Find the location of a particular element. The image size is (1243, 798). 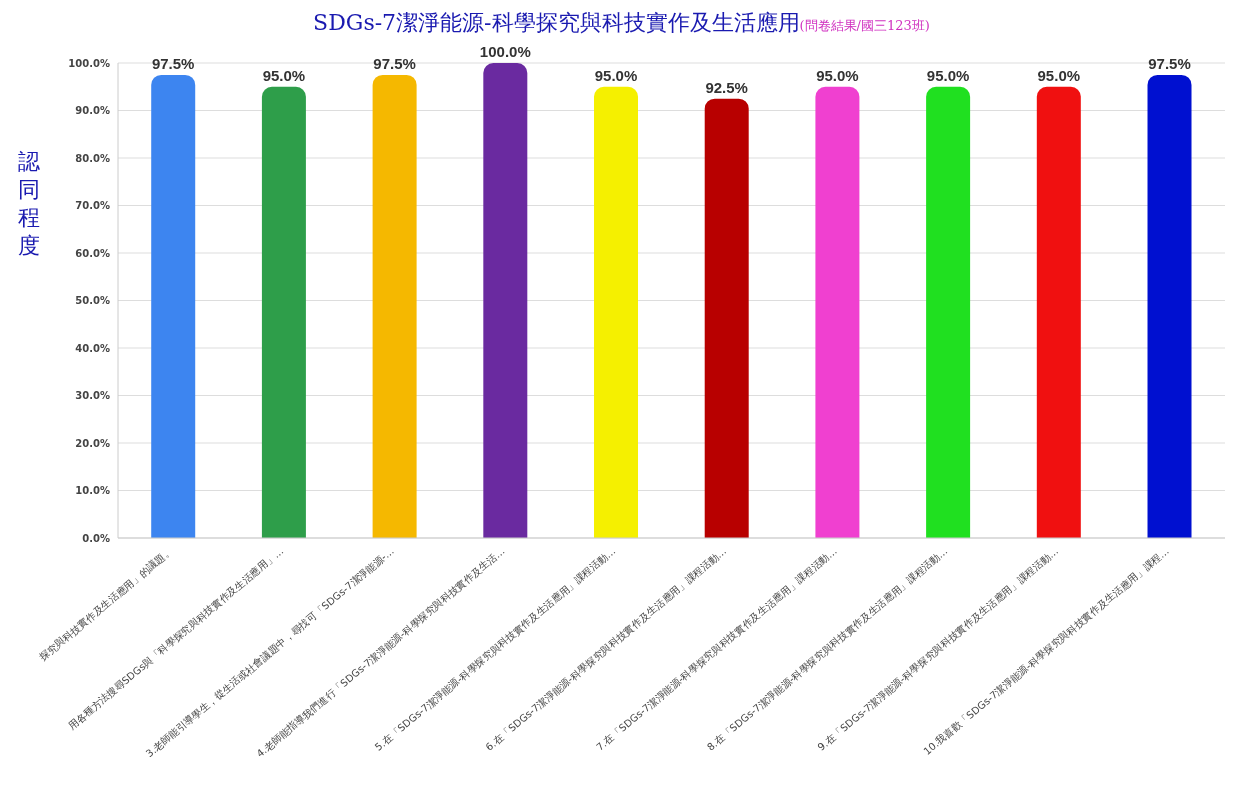

y-tick-label: 60.0% is located at coordinates (92, 253).